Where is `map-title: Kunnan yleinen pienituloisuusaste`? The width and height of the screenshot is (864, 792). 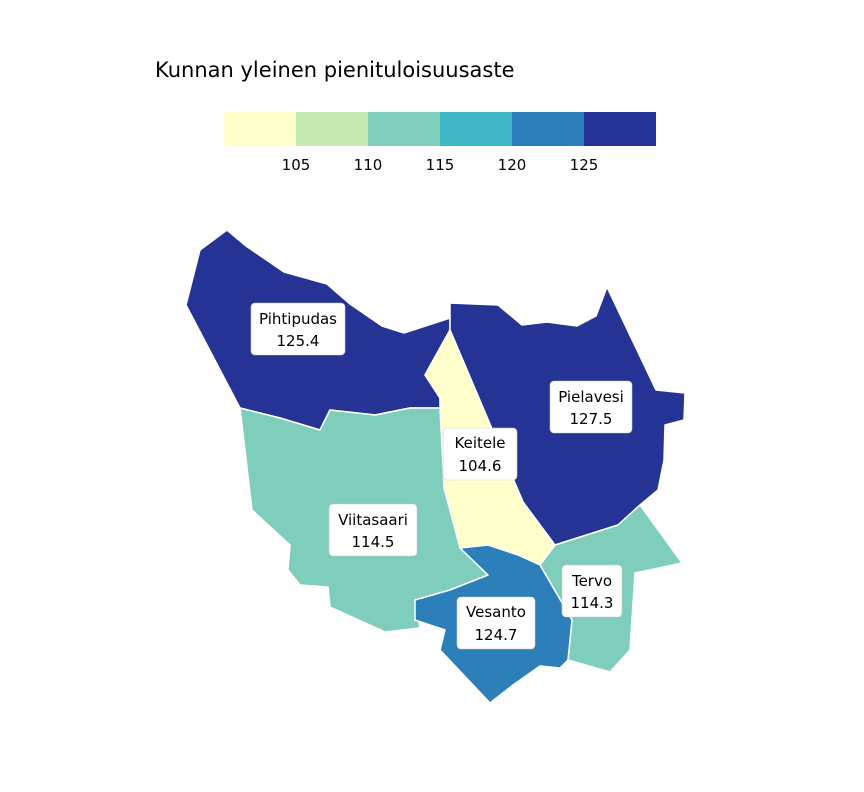 map-title: Kunnan yleinen pienituloisuusaste is located at coordinates (335, 70).